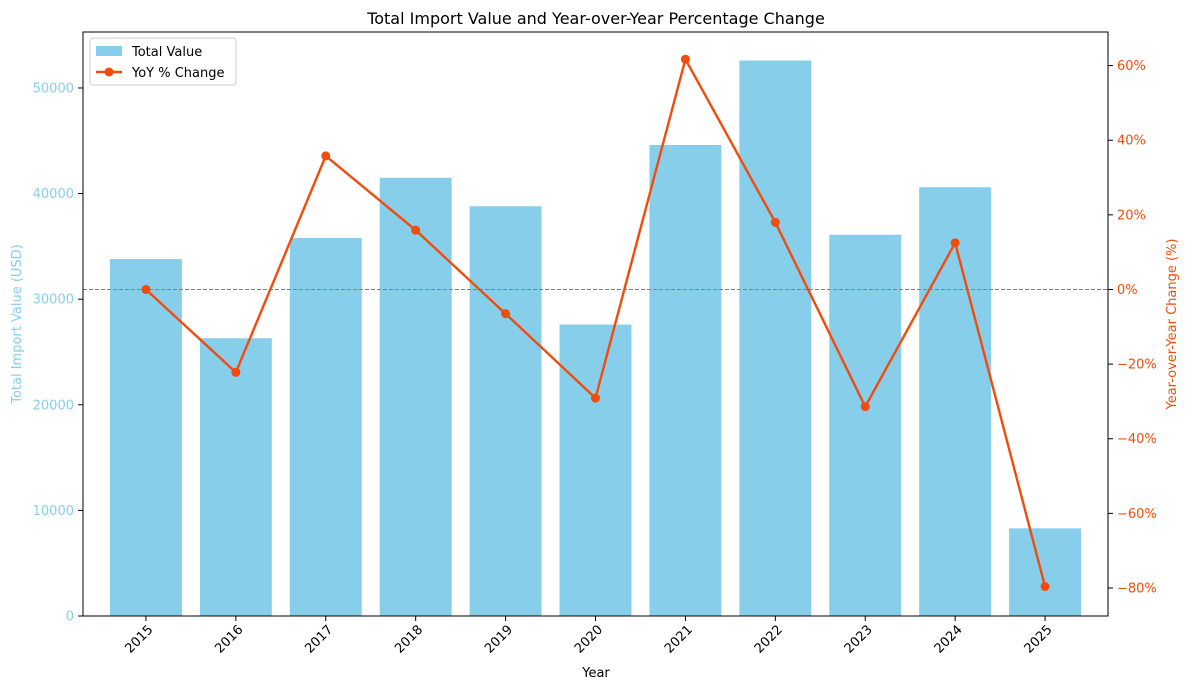 This screenshot has width=1189, height=690. Describe the element at coordinates (769, 640) in the screenshot. I see `x-tick-label-2022: 2022` at that location.